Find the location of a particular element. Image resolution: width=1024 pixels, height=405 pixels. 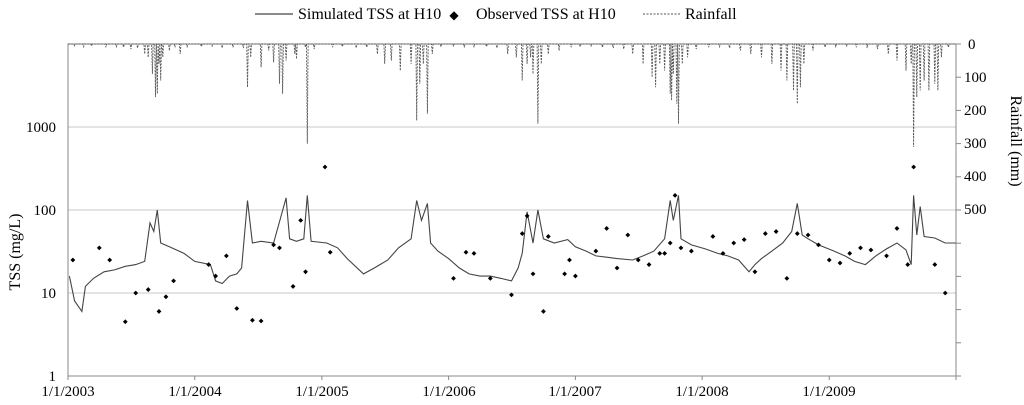

right-tick-label: 0 is located at coordinates (972, 45).